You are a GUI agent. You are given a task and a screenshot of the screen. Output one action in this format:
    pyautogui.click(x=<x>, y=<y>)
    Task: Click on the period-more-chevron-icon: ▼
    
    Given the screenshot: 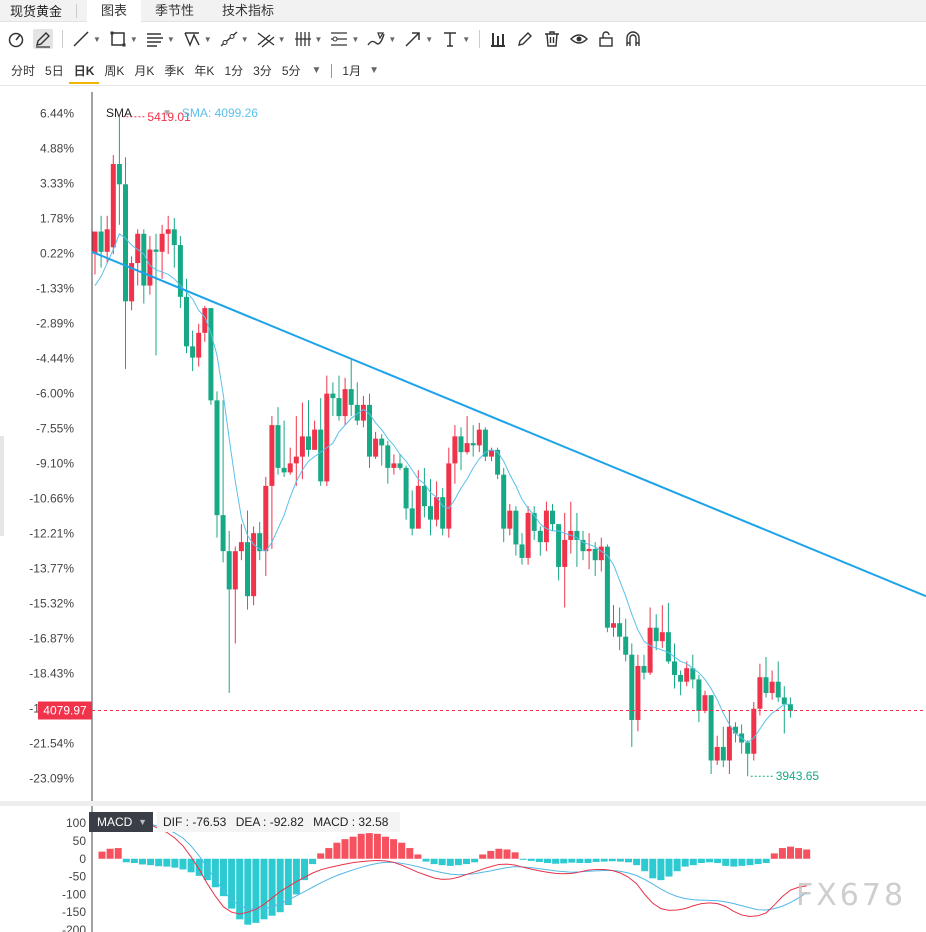 What is the action you would take?
    pyautogui.click(x=316, y=70)
    